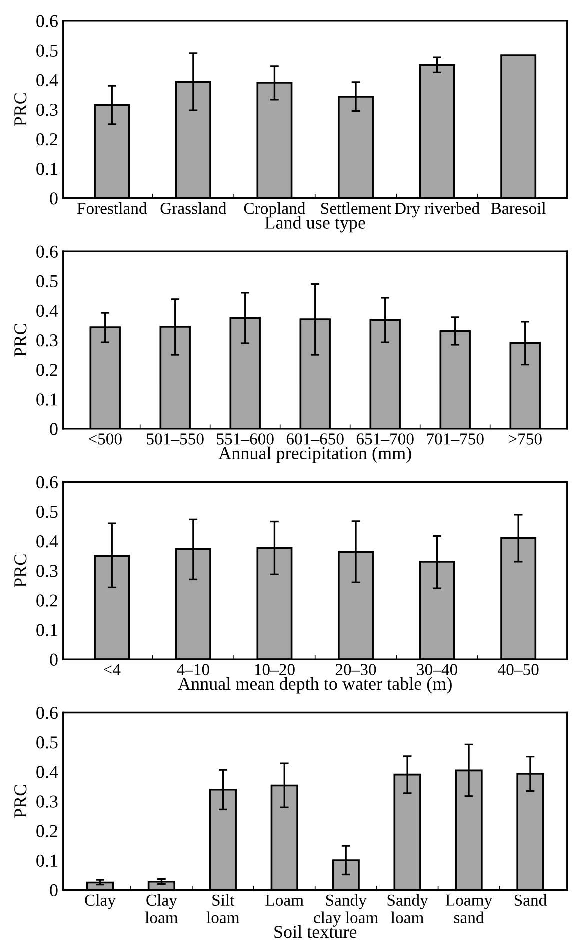 This screenshot has width=576, height=952. What do you see at coordinates (315, 685) in the screenshot?
I see `x-axis-title: Annual mean depth to water table (m)` at bounding box center [315, 685].